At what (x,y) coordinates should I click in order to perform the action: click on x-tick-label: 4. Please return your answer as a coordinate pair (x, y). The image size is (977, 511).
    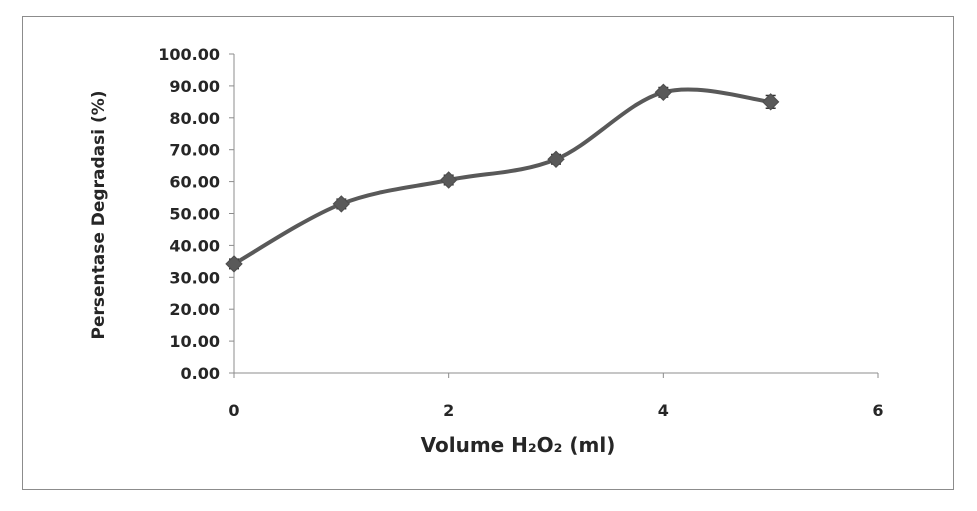
    Looking at the image, I should click on (663, 410).